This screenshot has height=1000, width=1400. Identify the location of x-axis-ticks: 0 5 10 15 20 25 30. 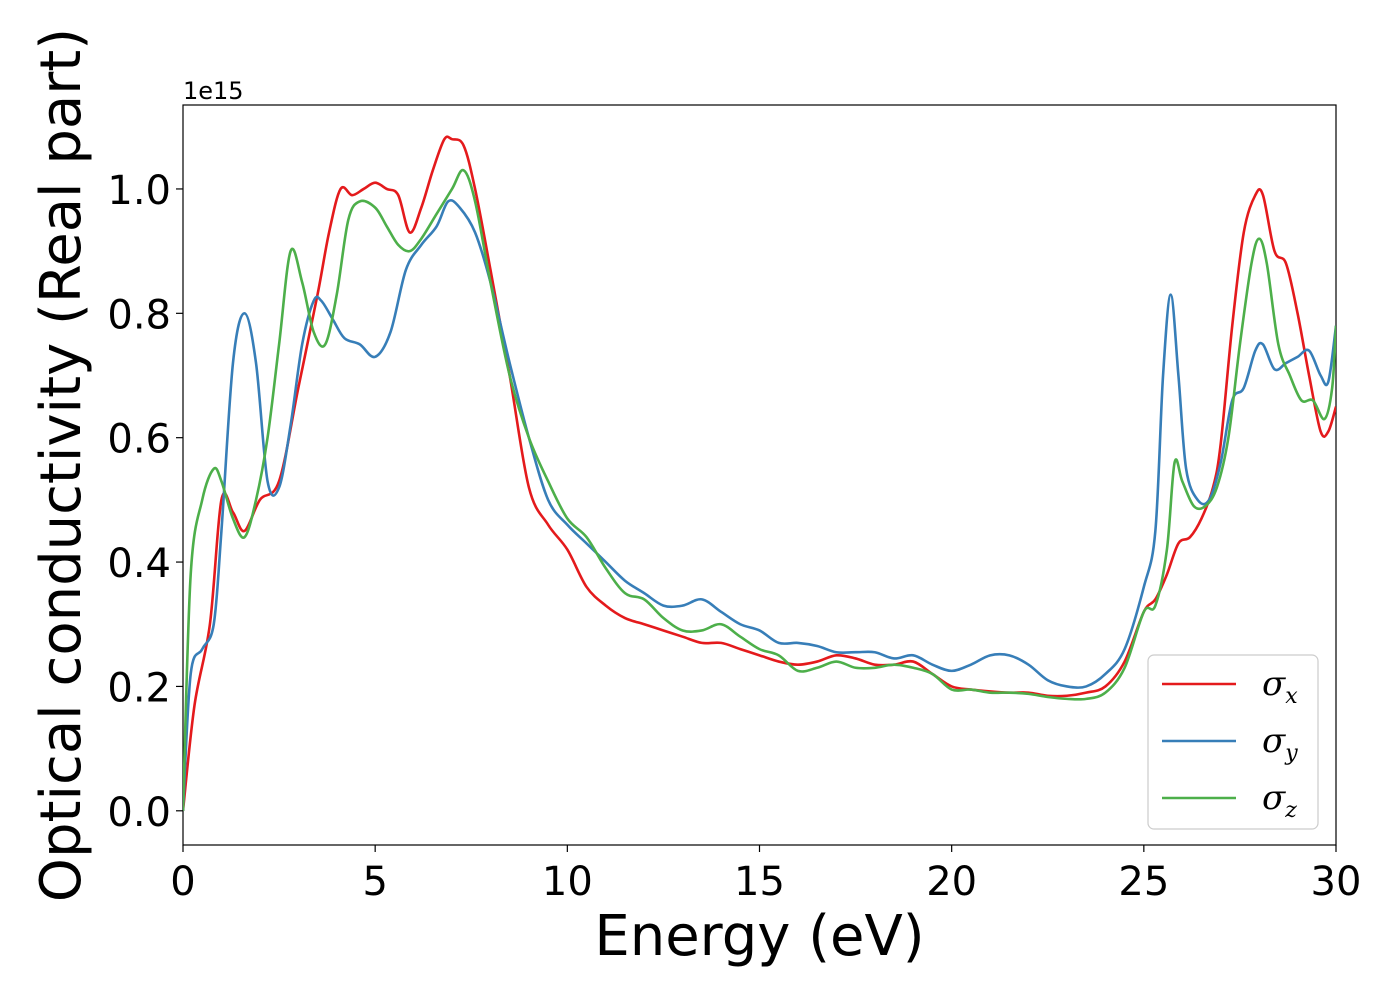
(765, 875).